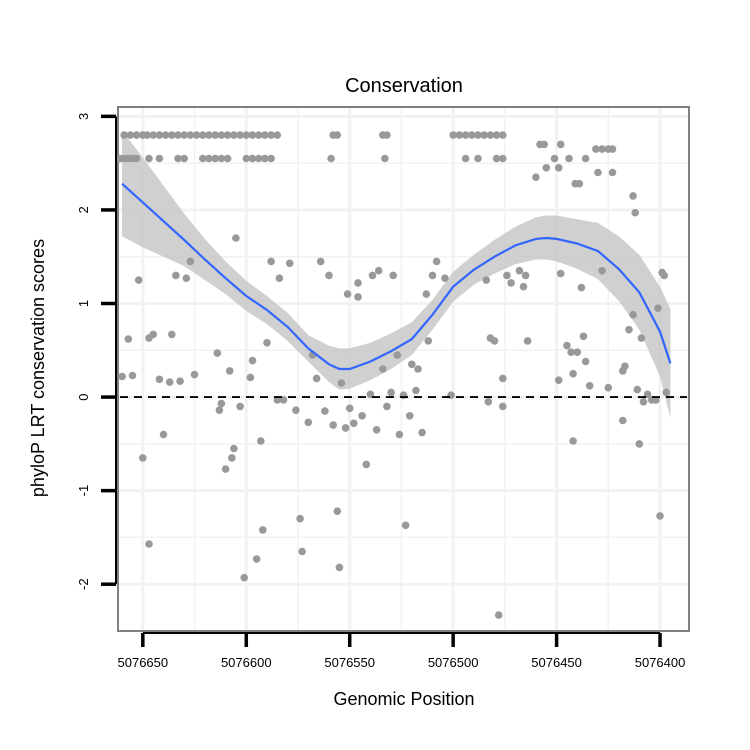 The image size is (750, 750). I want to click on x-axis-label: Genomic Position, so click(403, 699).